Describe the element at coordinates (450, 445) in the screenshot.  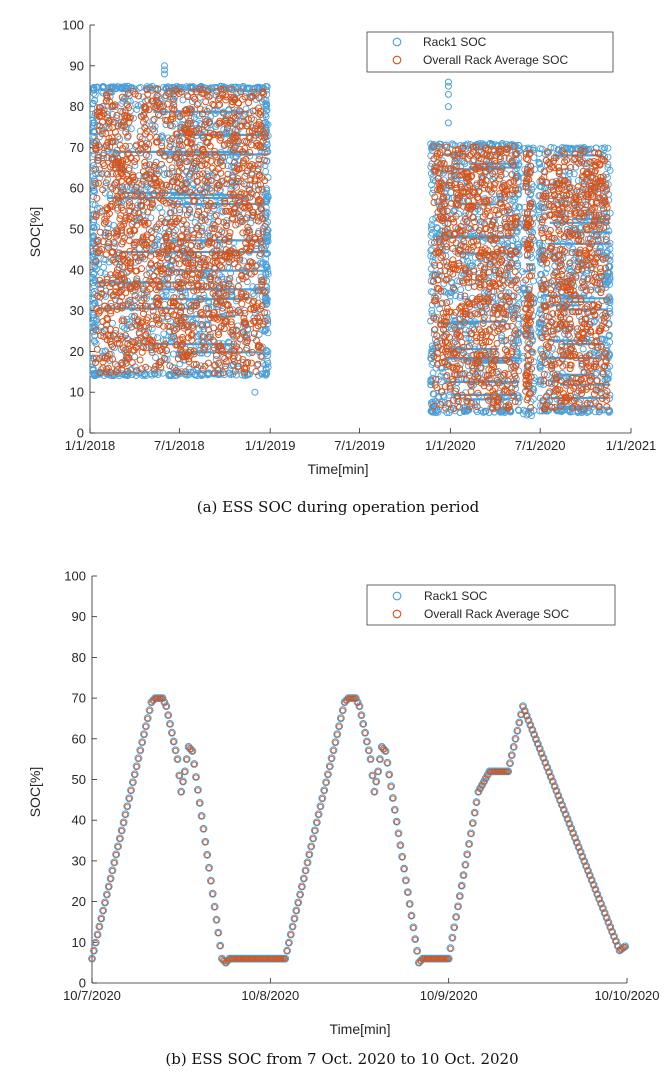
I see `panel-a-xtick-label: 1/1/2020` at that location.